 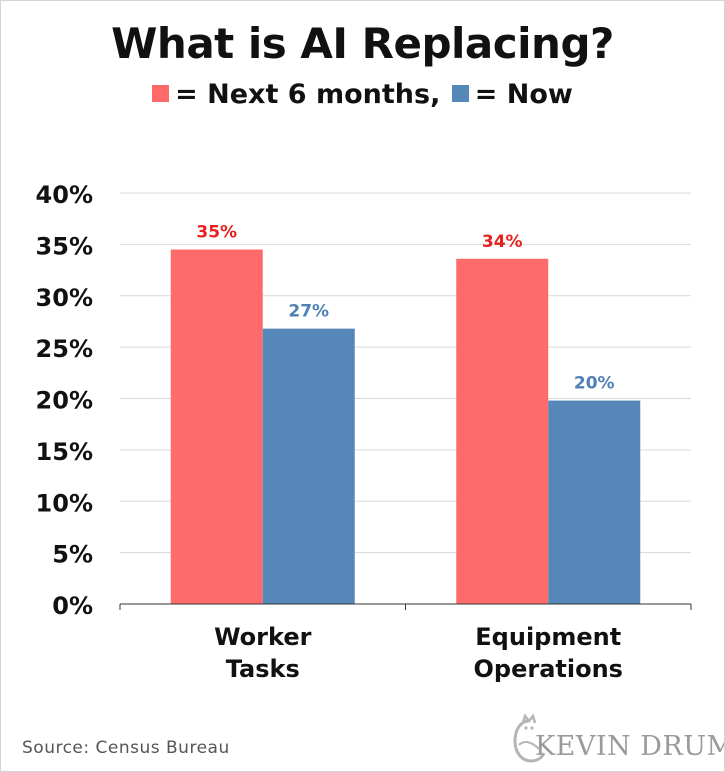 What do you see at coordinates (64, 401) in the screenshot?
I see `y-tick-label: 20%` at bounding box center [64, 401].